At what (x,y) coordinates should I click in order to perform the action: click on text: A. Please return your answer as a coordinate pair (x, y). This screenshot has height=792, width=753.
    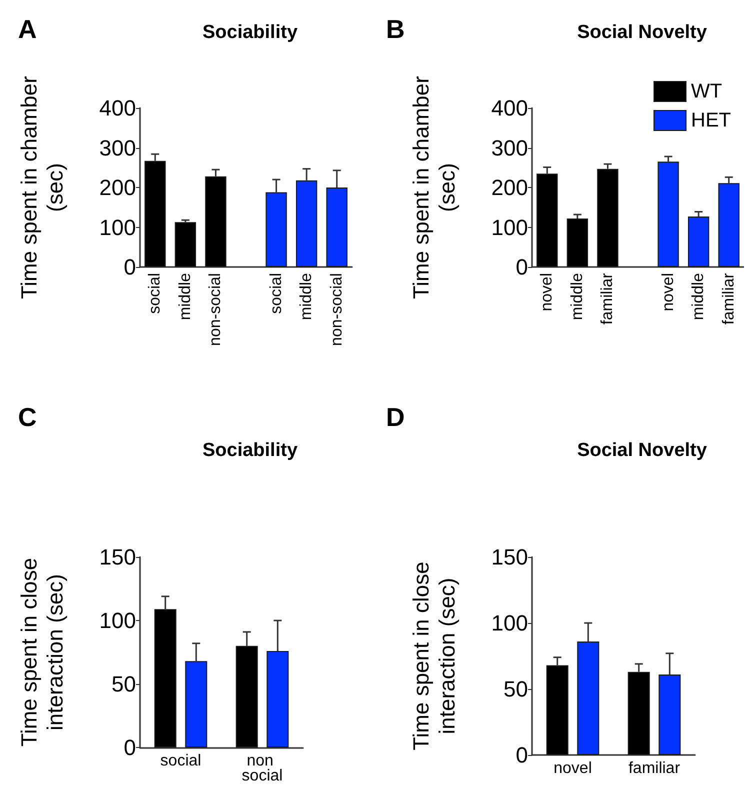
    Looking at the image, I should click on (27, 29).